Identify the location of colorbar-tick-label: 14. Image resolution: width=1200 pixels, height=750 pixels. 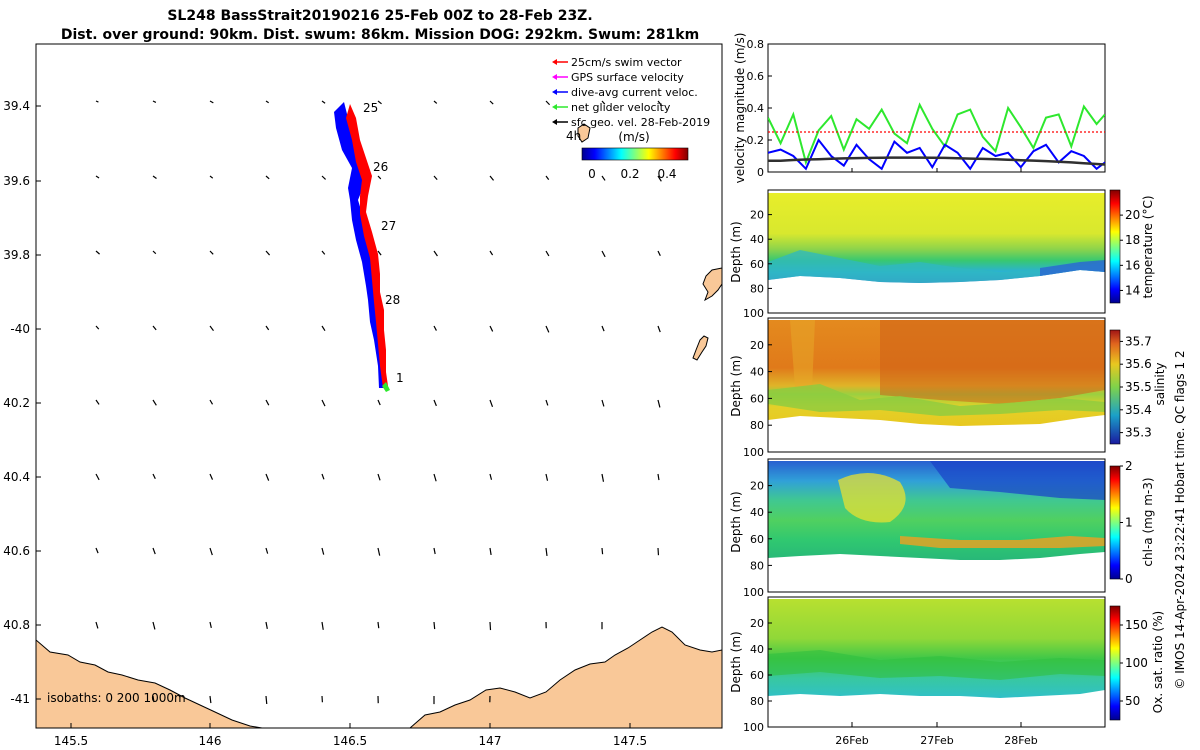
(1132, 290).